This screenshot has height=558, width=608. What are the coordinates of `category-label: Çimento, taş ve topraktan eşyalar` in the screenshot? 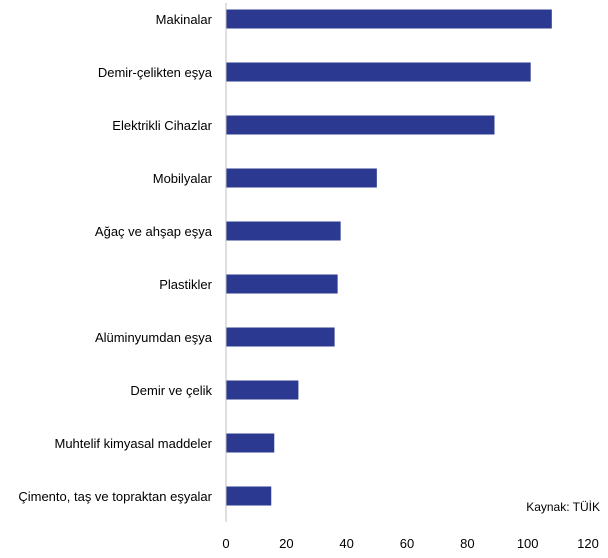 It's located at (115, 496).